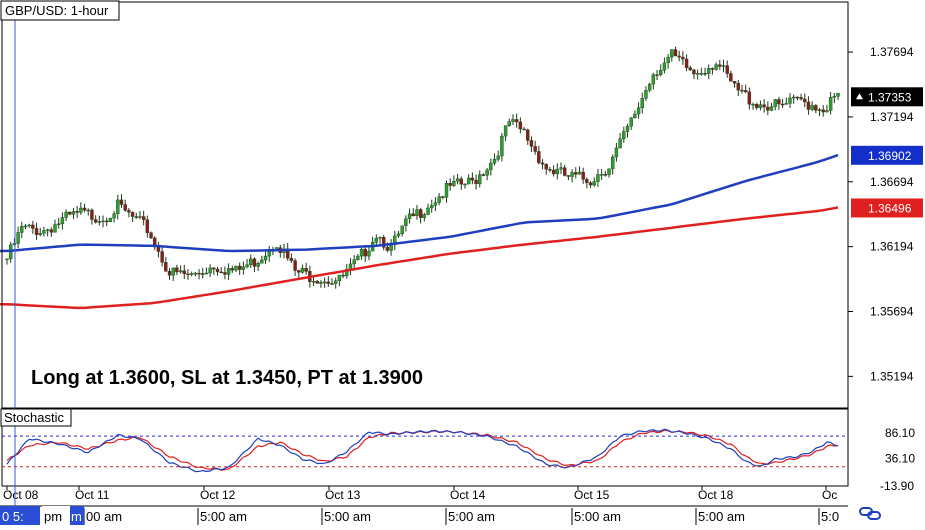 Image resolution: width=925 pixels, height=530 pixels. Describe the element at coordinates (890, 156) in the screenshot. I see `price-badge-label: 1.36902` at that location.